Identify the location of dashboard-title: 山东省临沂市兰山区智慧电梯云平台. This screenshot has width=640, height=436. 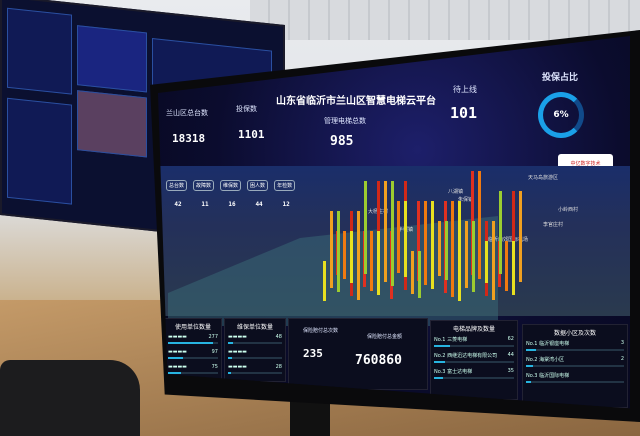
(356, 101).